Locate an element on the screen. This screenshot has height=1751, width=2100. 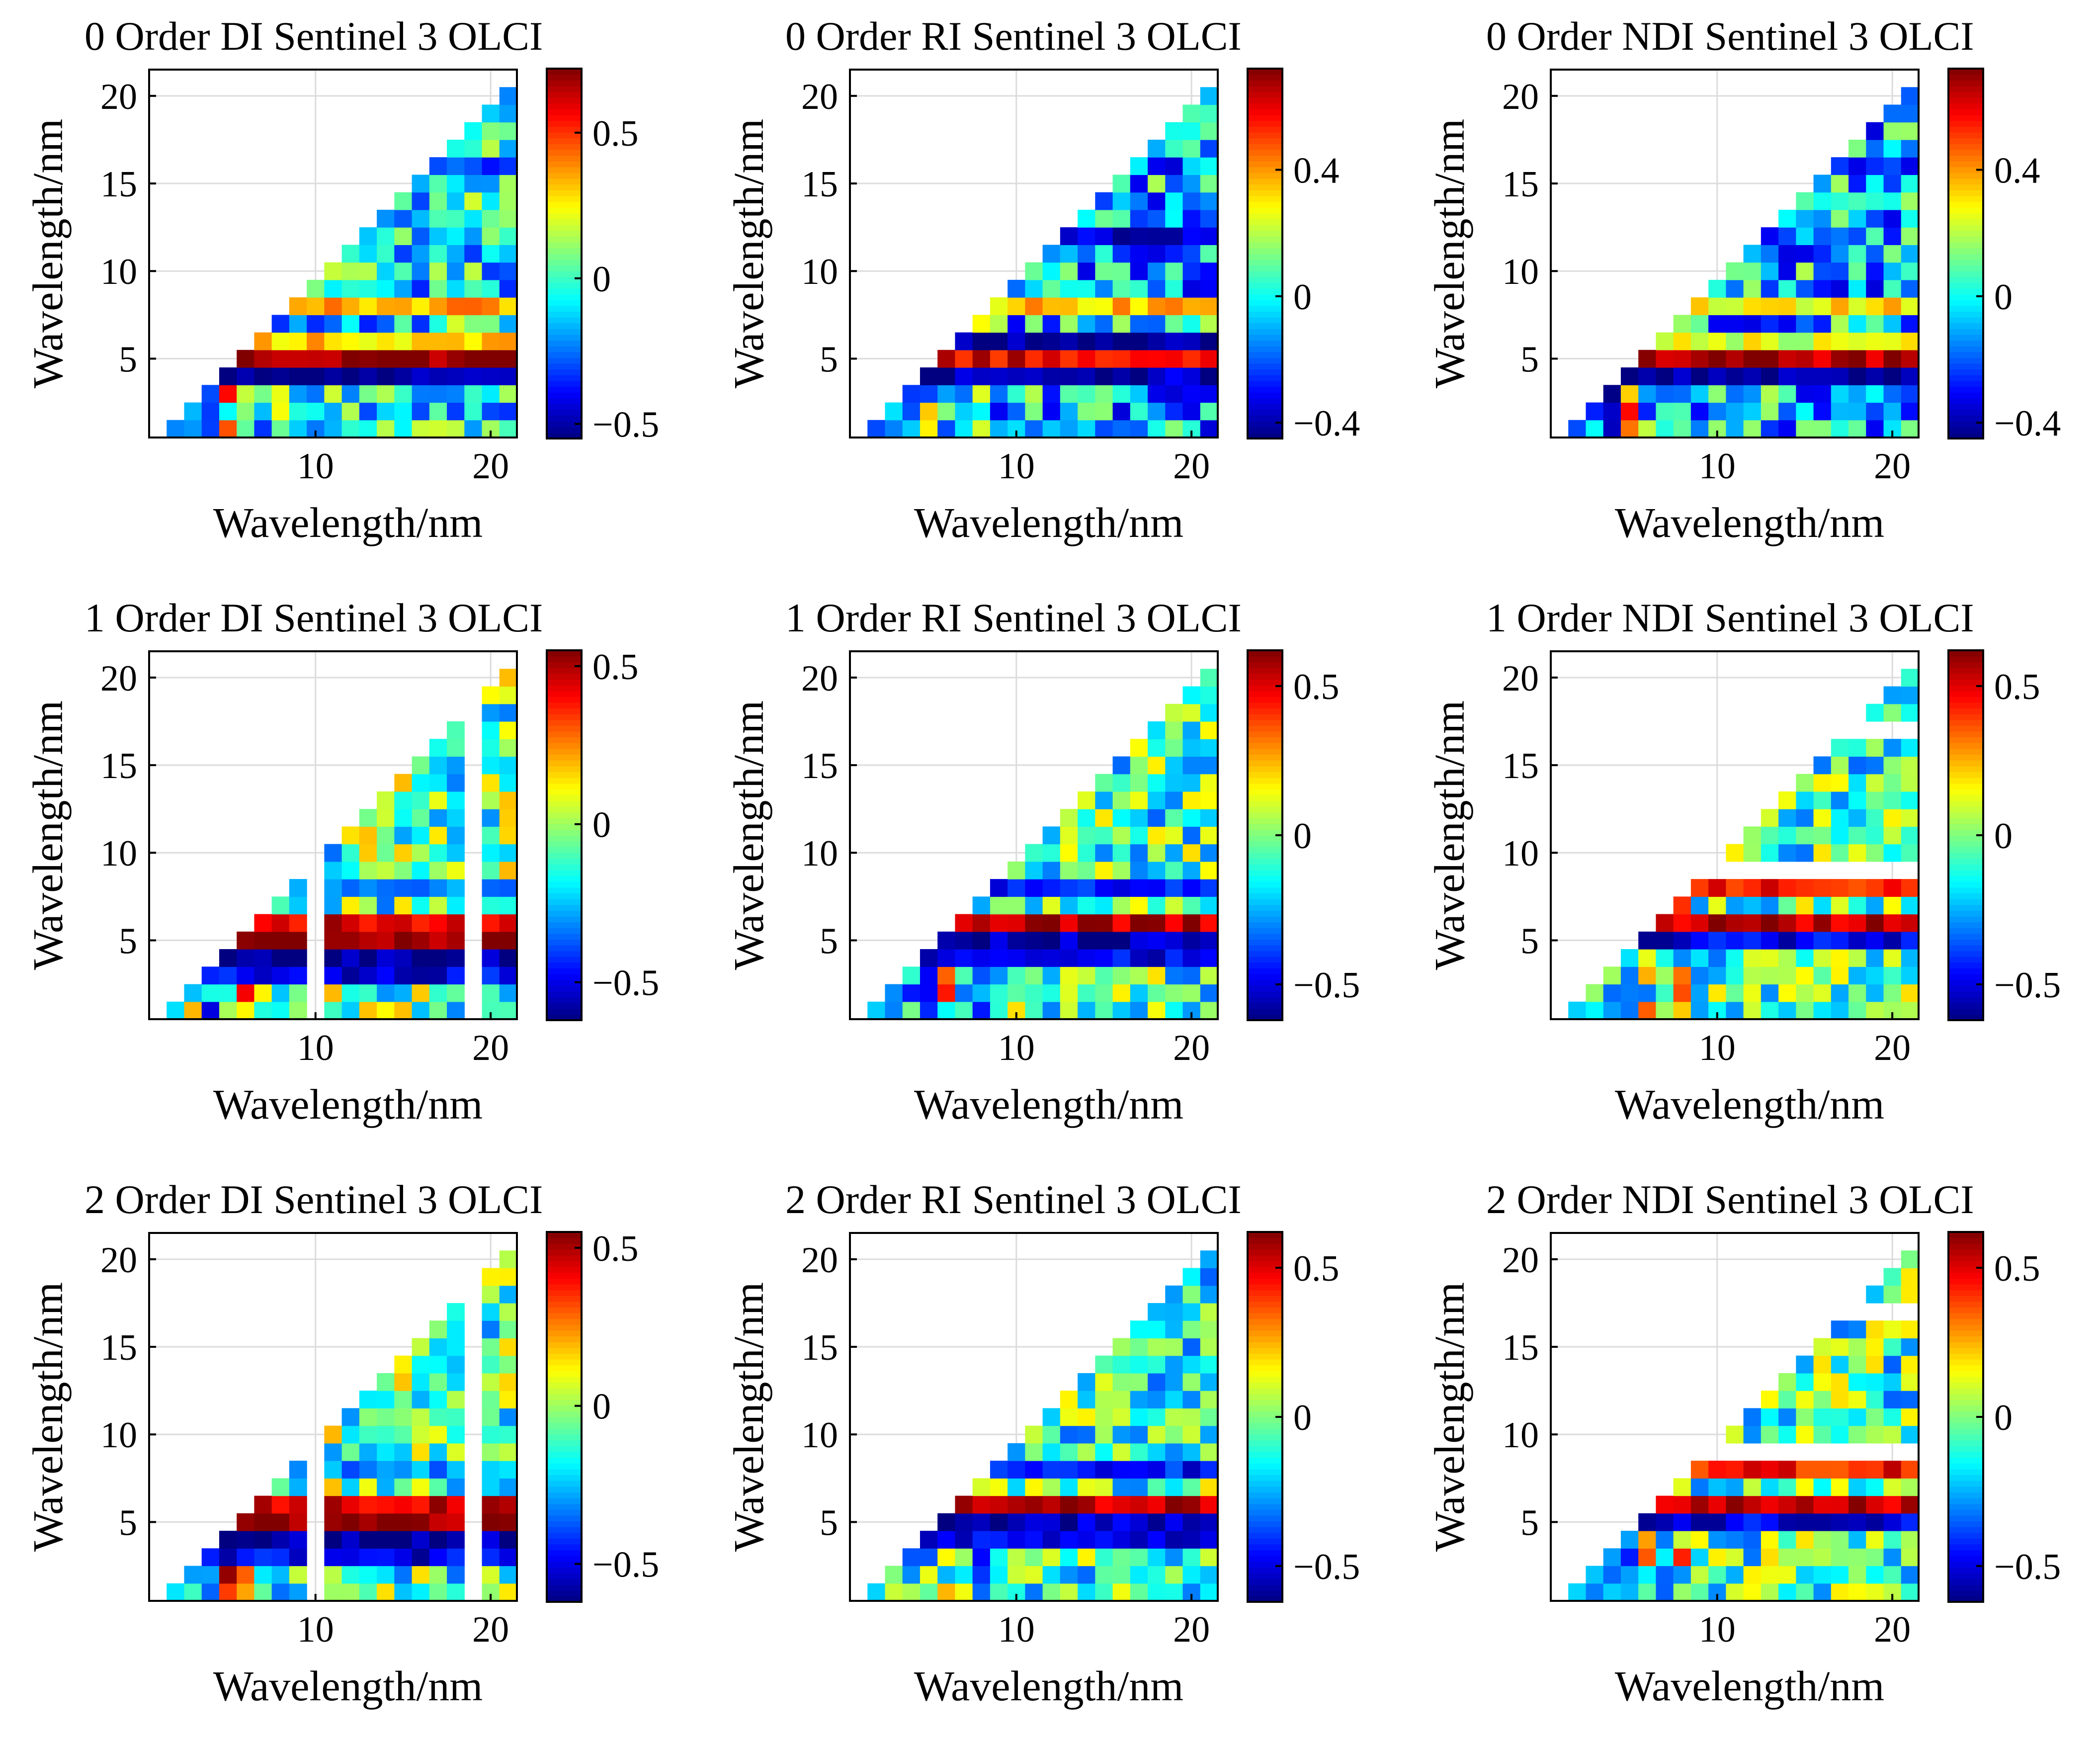
x-axis-label: Wavelength/nm is located at coordinates (348, 1104).